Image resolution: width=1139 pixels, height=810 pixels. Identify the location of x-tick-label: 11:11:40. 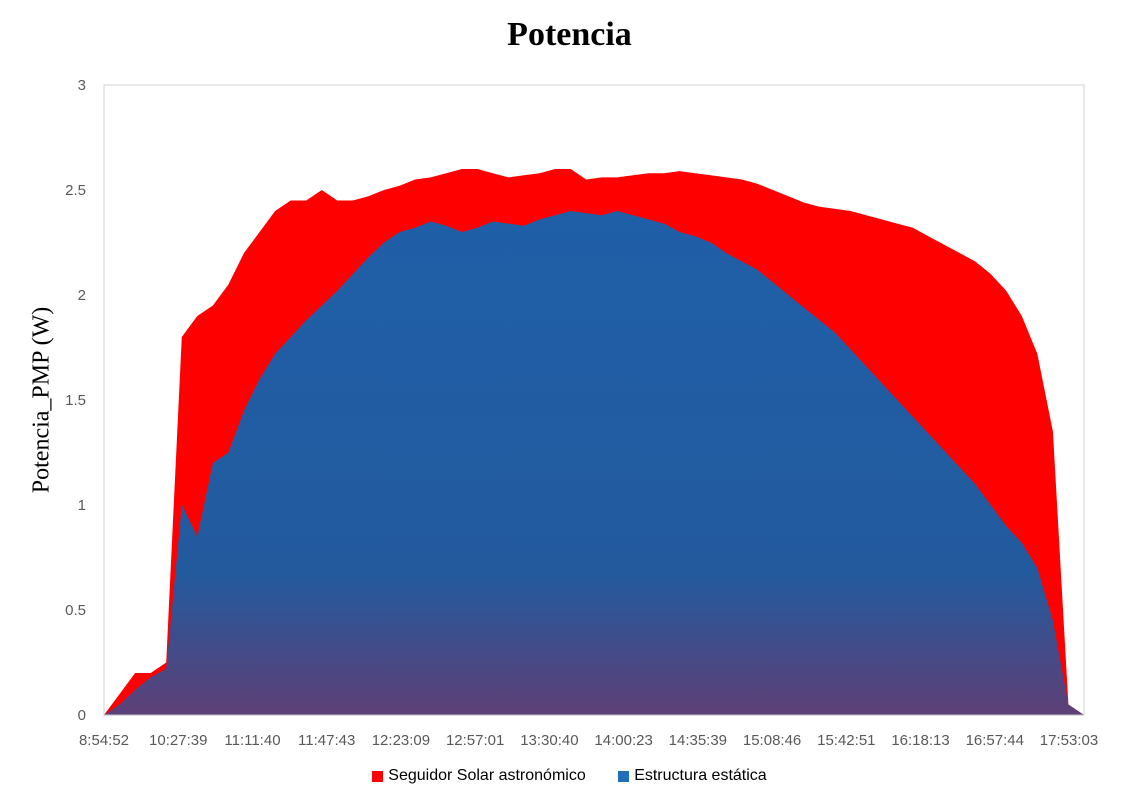
(252, 740).